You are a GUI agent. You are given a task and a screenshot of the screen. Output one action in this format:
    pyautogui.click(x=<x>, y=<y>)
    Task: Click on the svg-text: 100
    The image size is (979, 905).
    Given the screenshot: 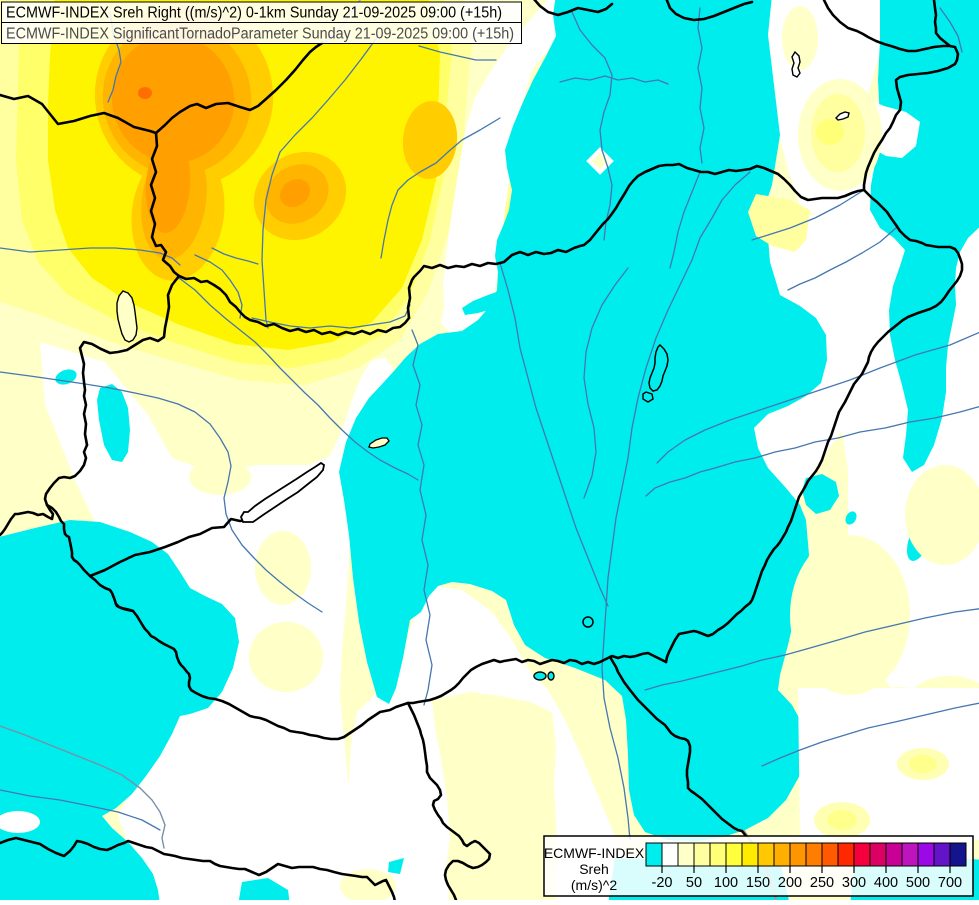 What is the action you would take?
    pyautogui.click(x=726, y=883)
    